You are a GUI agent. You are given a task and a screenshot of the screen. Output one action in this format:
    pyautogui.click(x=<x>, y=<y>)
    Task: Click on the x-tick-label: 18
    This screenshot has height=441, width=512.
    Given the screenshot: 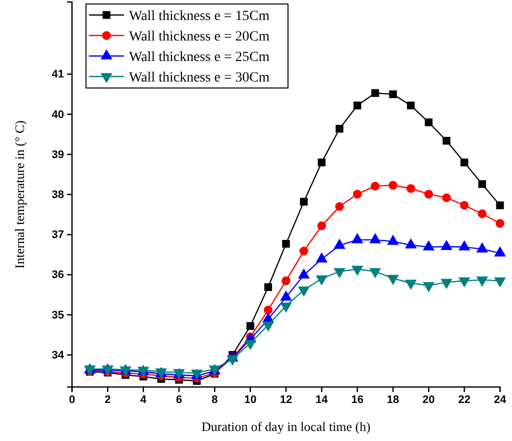 What is the action you would take?
    pyautogui.click(x=393, y=400)
    